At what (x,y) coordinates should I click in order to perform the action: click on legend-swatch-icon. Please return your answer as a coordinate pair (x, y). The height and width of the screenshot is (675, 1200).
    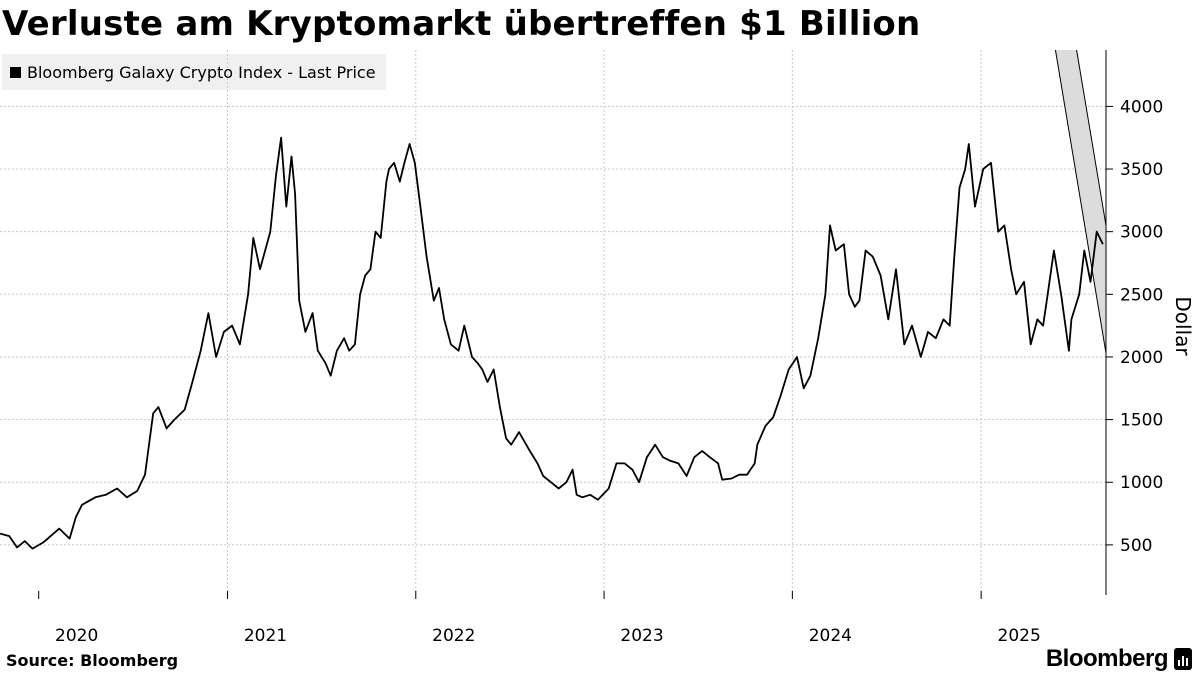
    Looking at the image, I should click on (15, 72).